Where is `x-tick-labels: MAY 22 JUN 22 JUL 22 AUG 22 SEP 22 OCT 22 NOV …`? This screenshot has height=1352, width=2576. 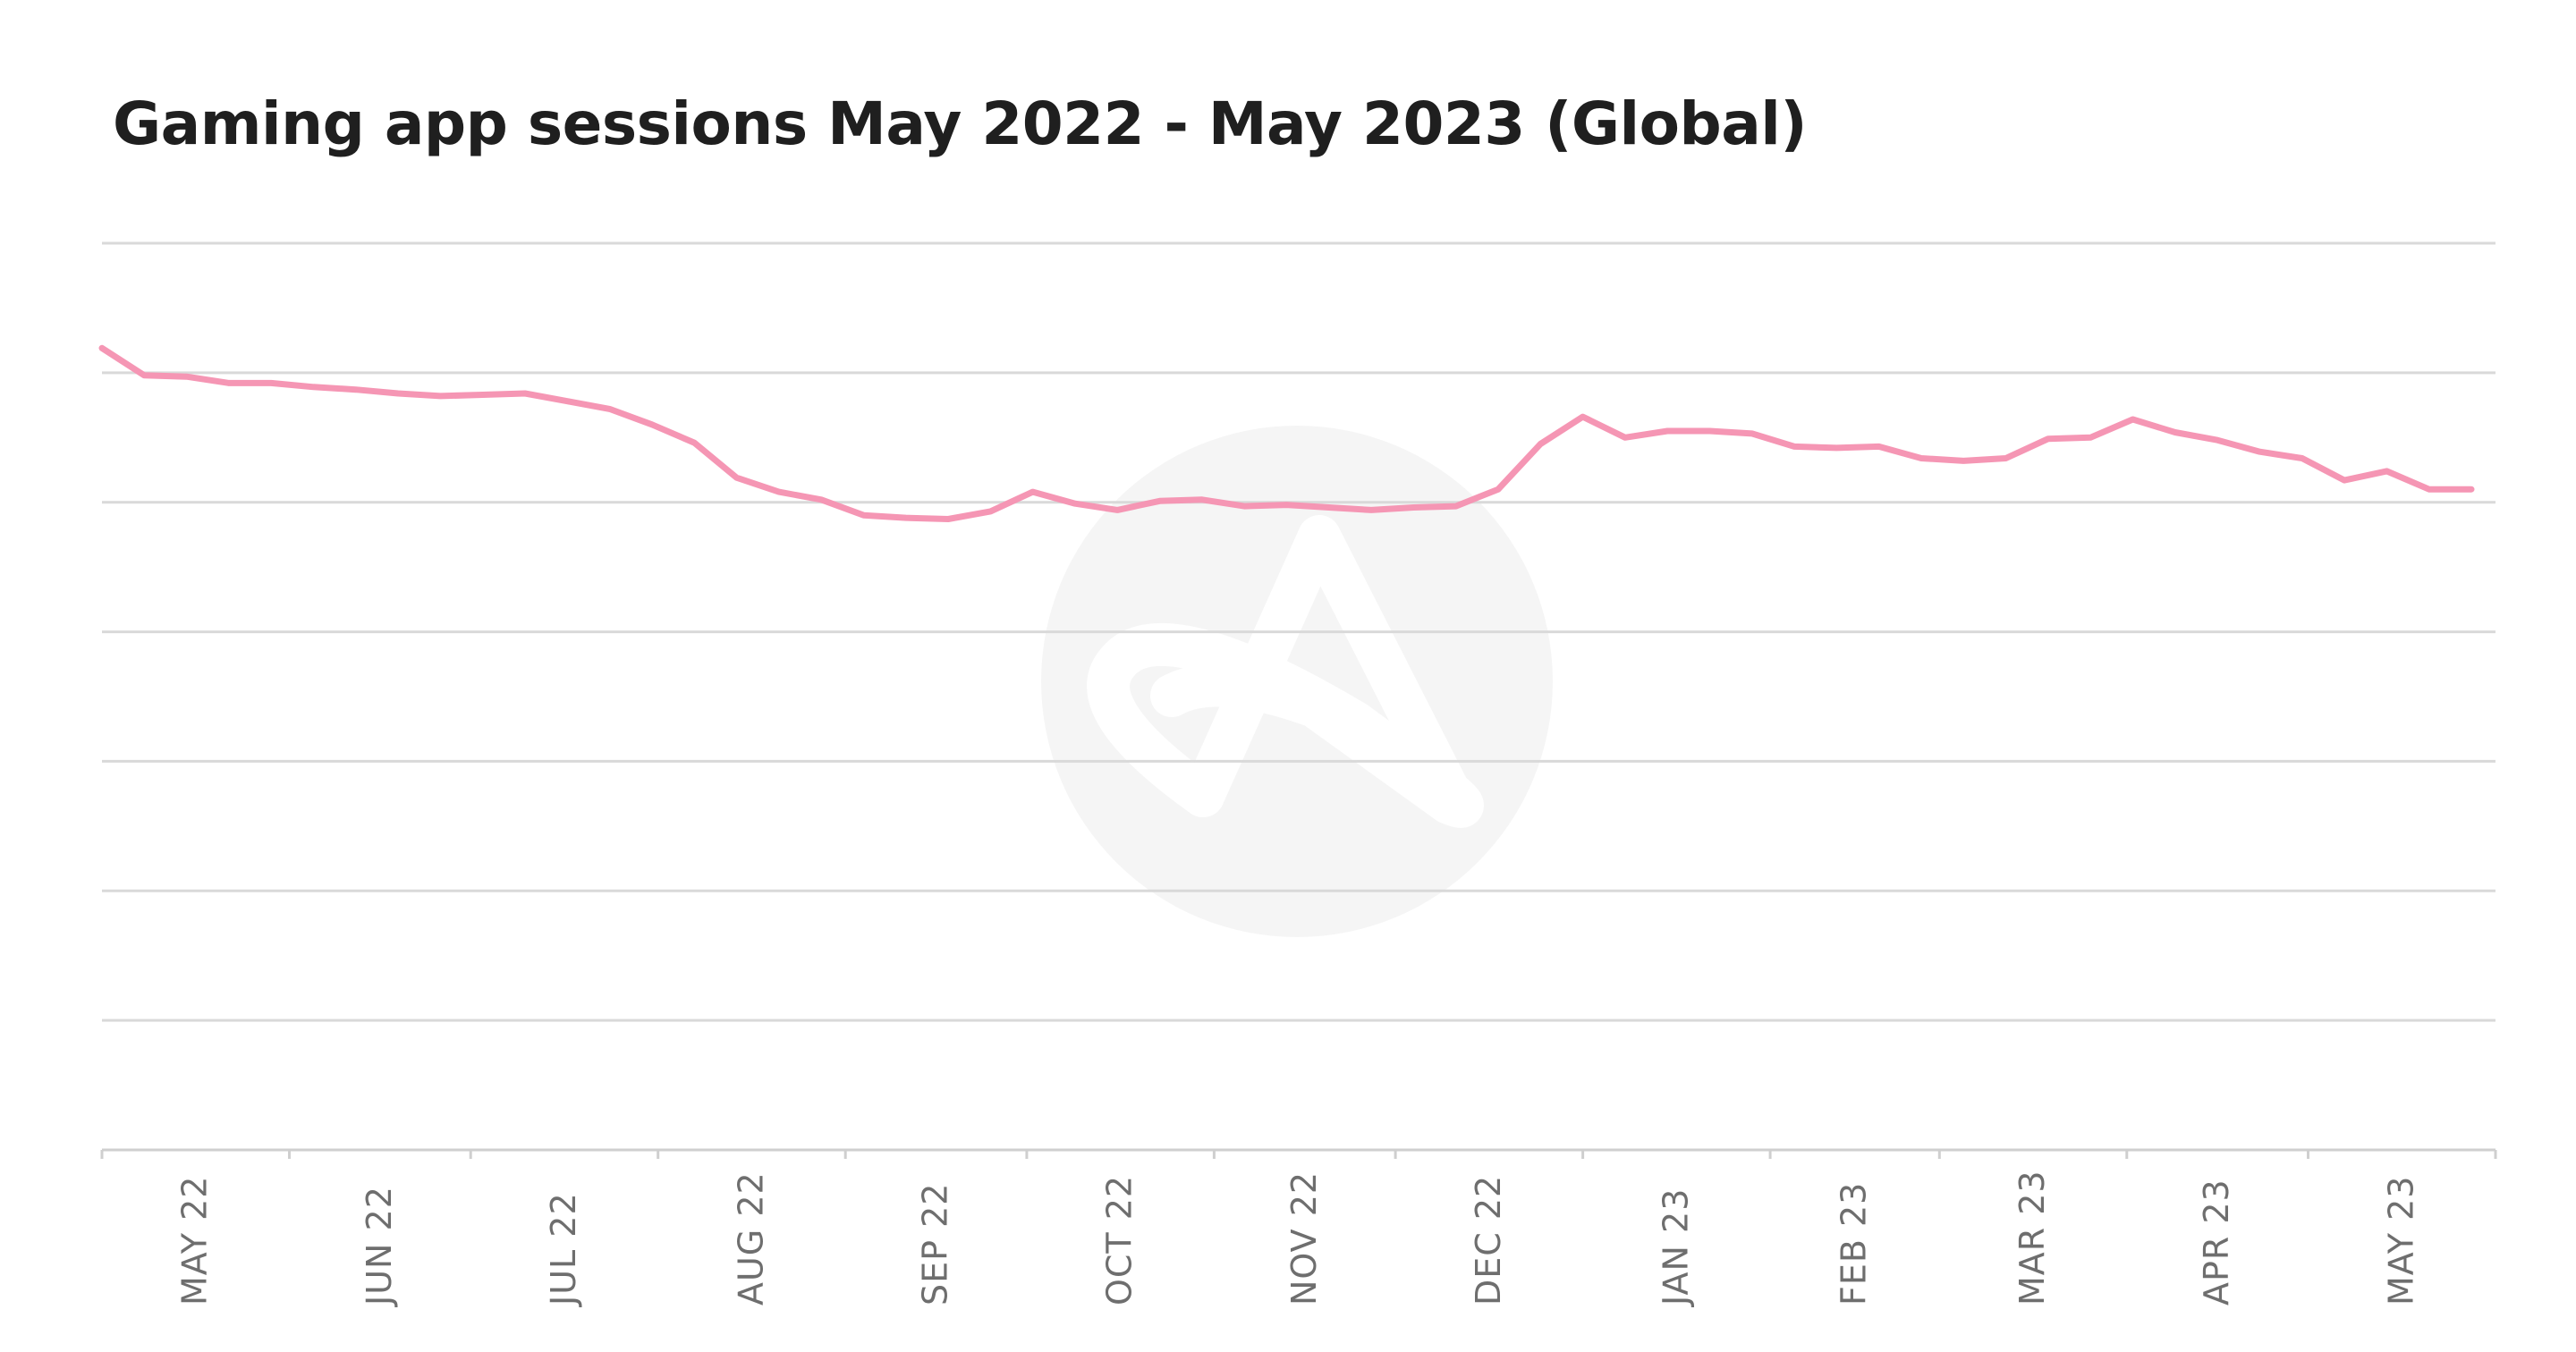 x-tick-labels: MAY 22 JUN 22 JUL 22 AUG 22 SEP 22 OCT 22 NOV … is located at coordinates (1298, 1238).